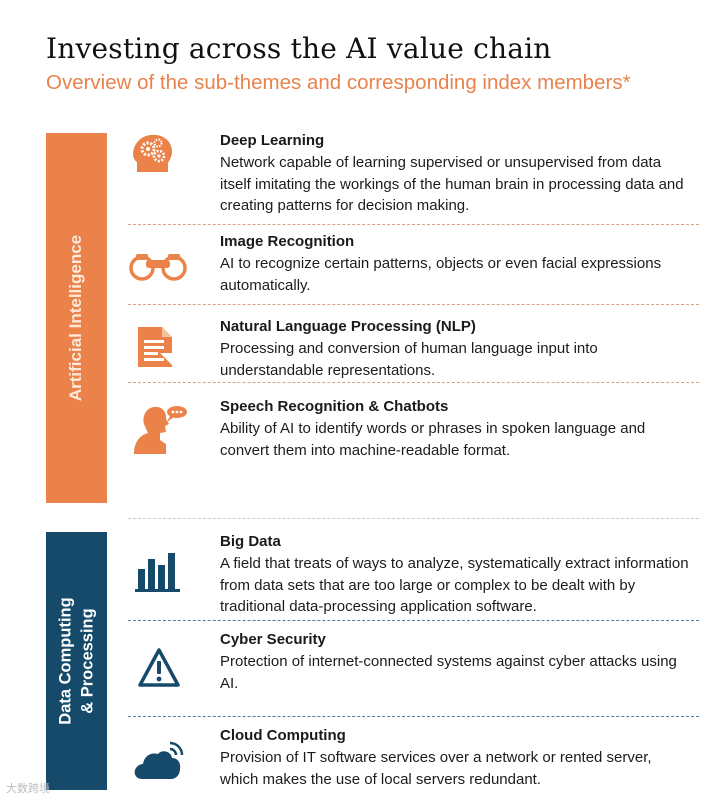  Describe the element at coordinates (348, 326) in the screenshot. I see `item-heading: Natural Language Processing (NLP)` at that location.